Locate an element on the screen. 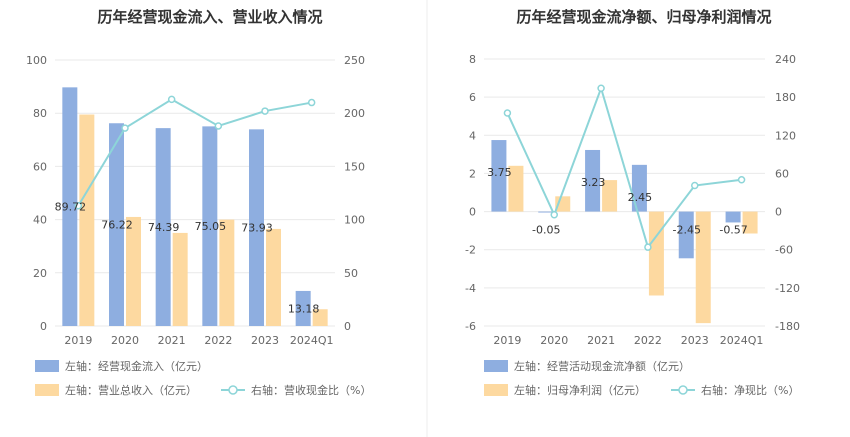  chart2-data-label: -0.57 is located at coordinates (733, 230).